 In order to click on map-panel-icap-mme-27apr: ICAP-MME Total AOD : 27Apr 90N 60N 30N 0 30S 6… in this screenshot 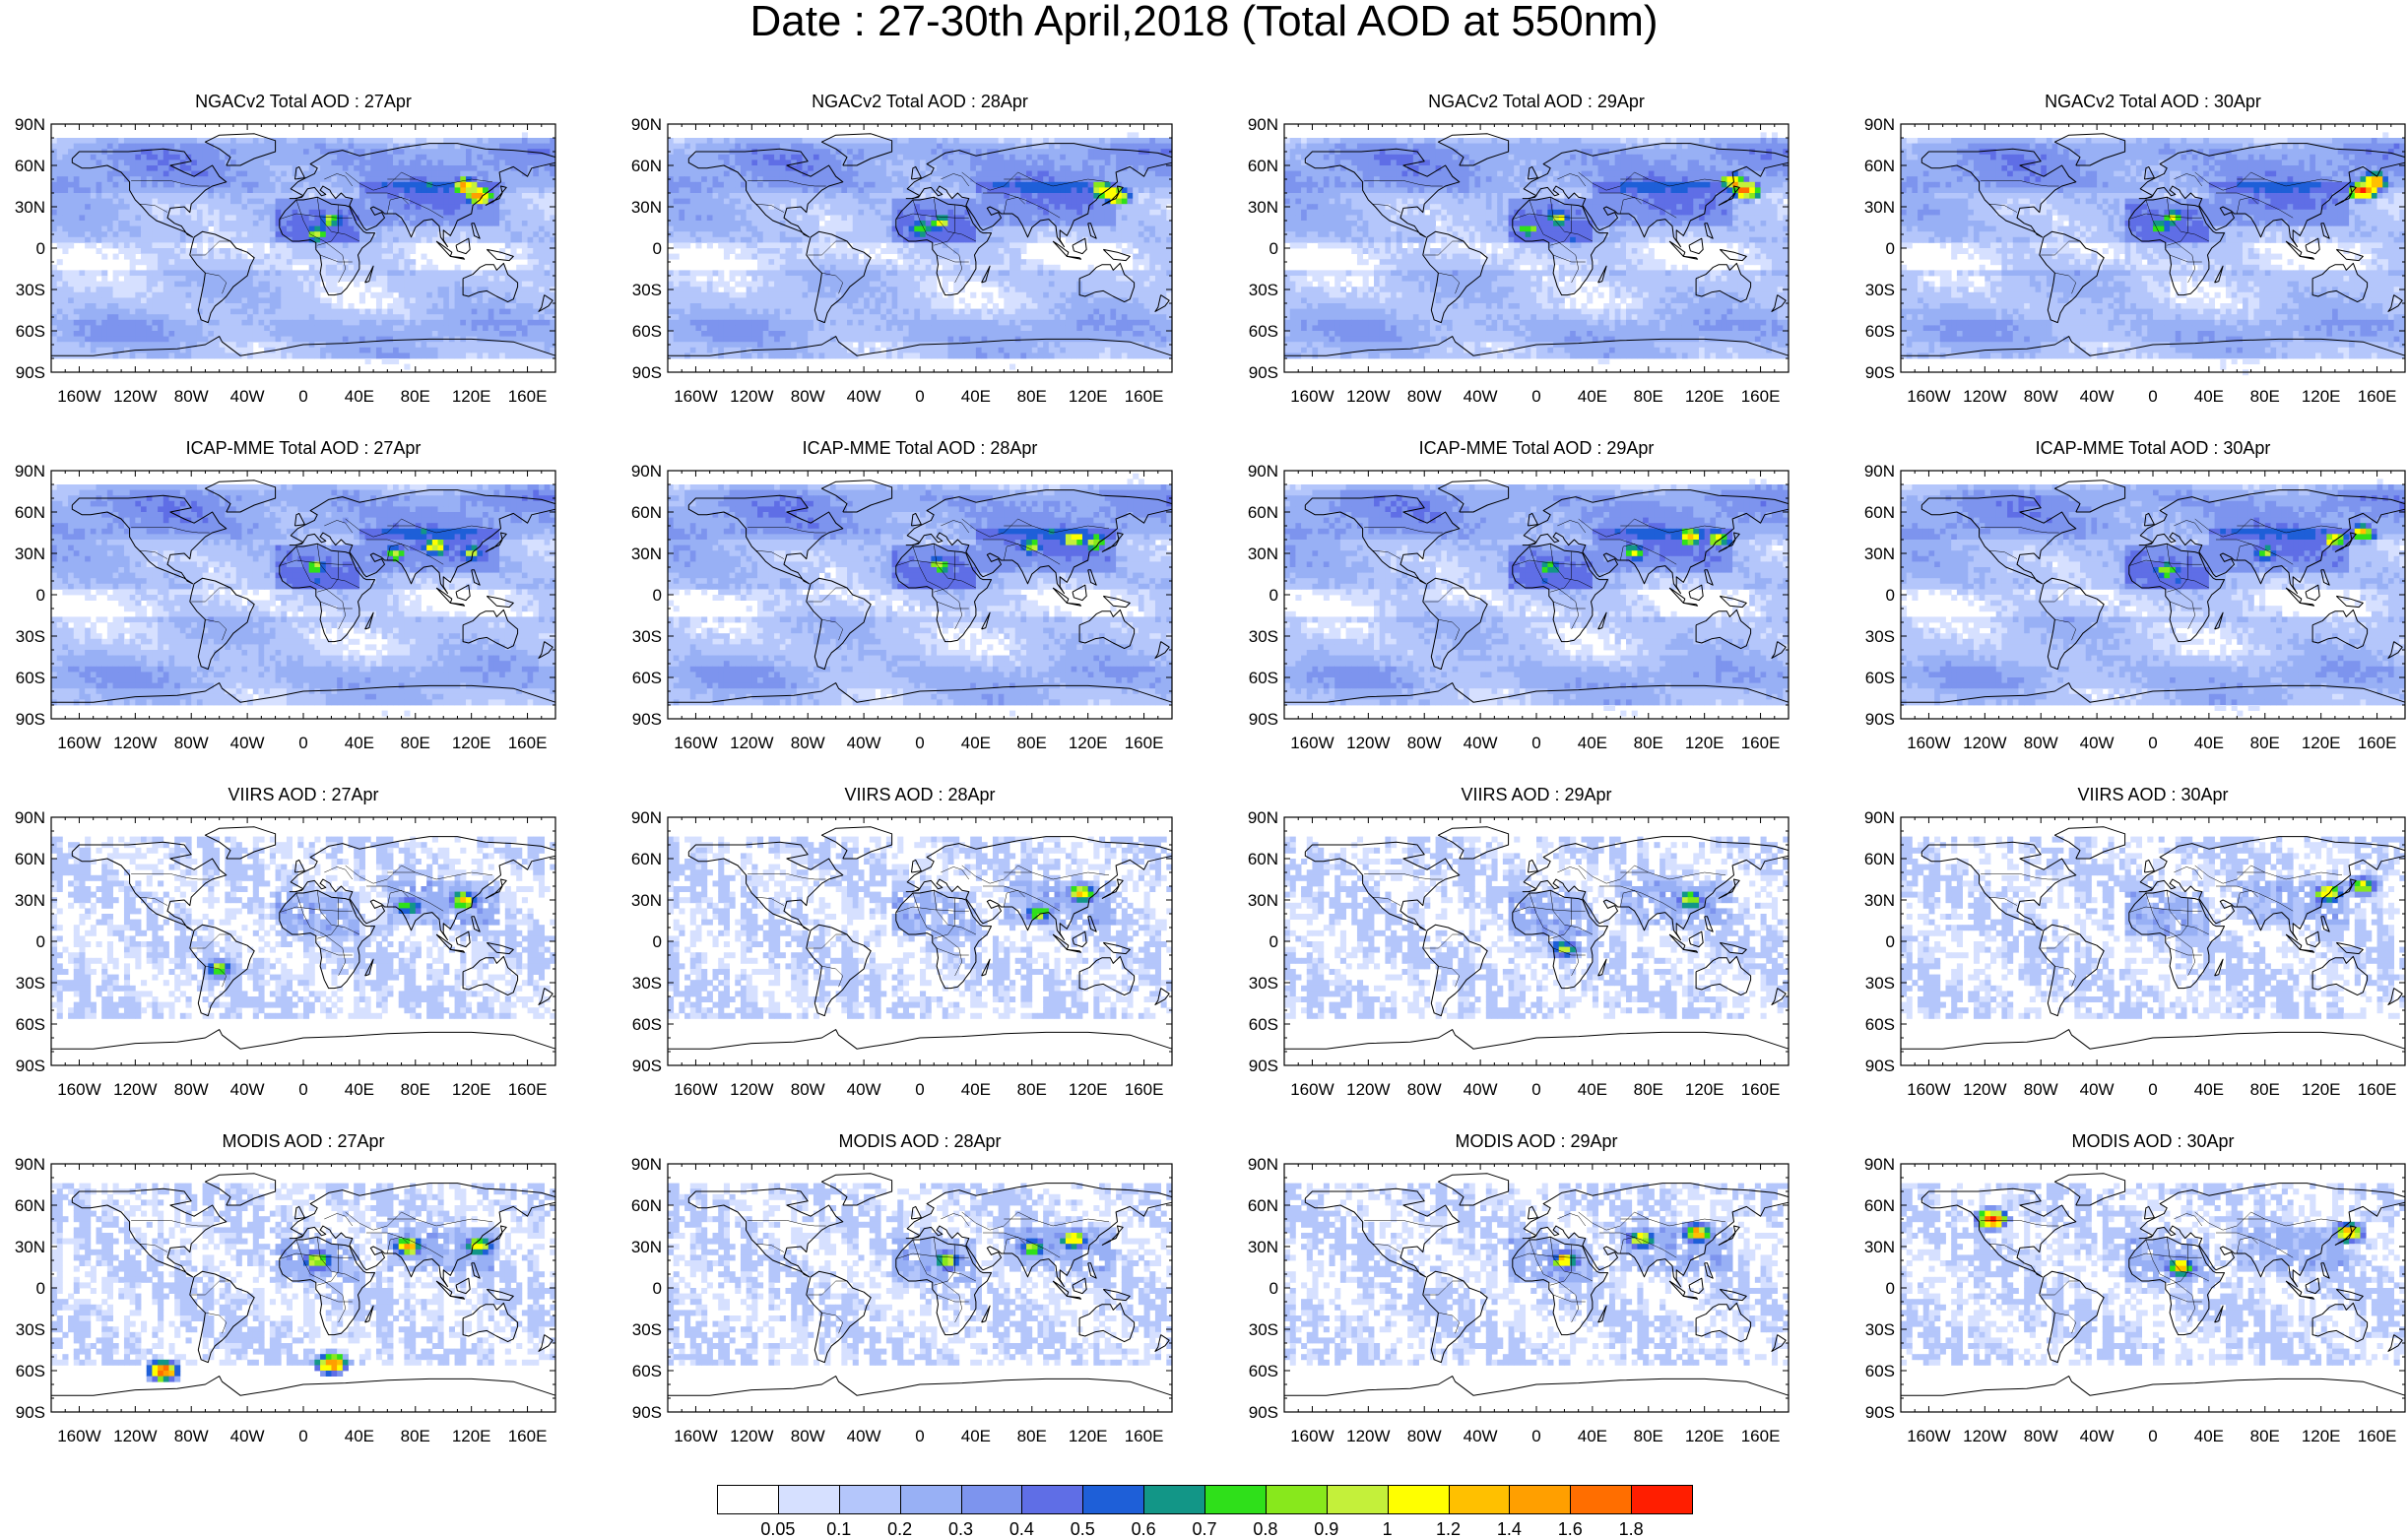, I will do `click(309, 597)`.